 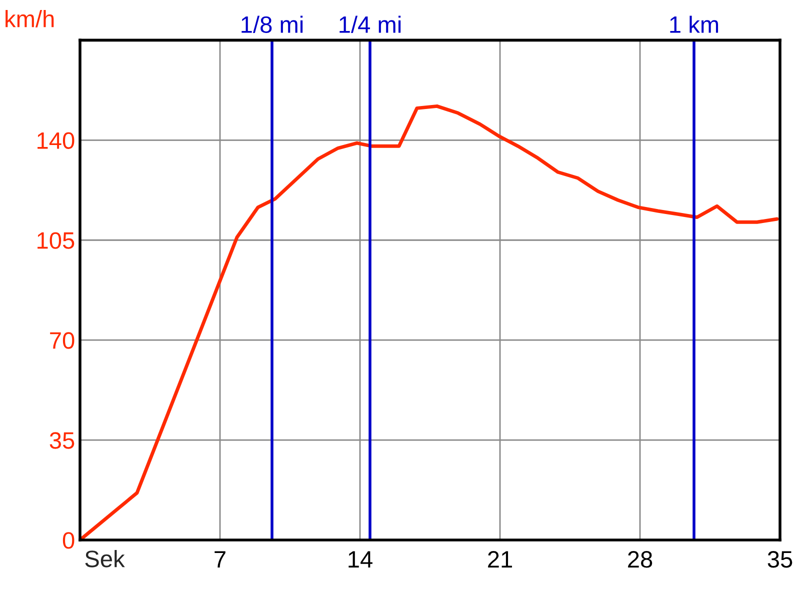 I want to click on ref-line-label: 1 km, so click(x=694, y=24).